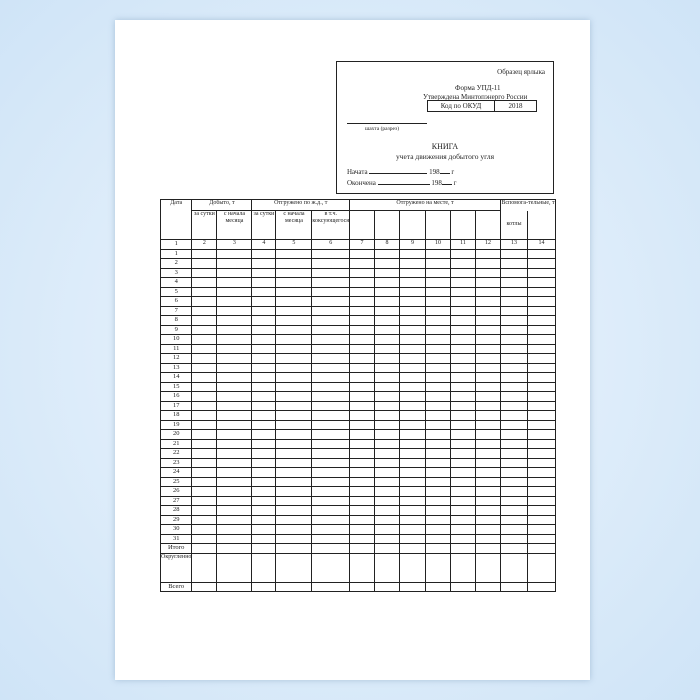 This screenshot has height=700, width=700. Describe the element at coordinates (301, 205) in the screenshot. I see `header-rail: Отгружено по ж.д., т` at that location.